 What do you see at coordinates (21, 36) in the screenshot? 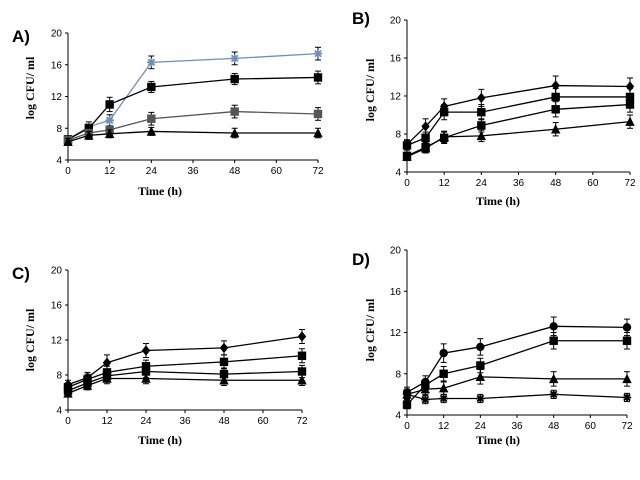
I see `panel-label: A)` at bounding box center [21, 36].